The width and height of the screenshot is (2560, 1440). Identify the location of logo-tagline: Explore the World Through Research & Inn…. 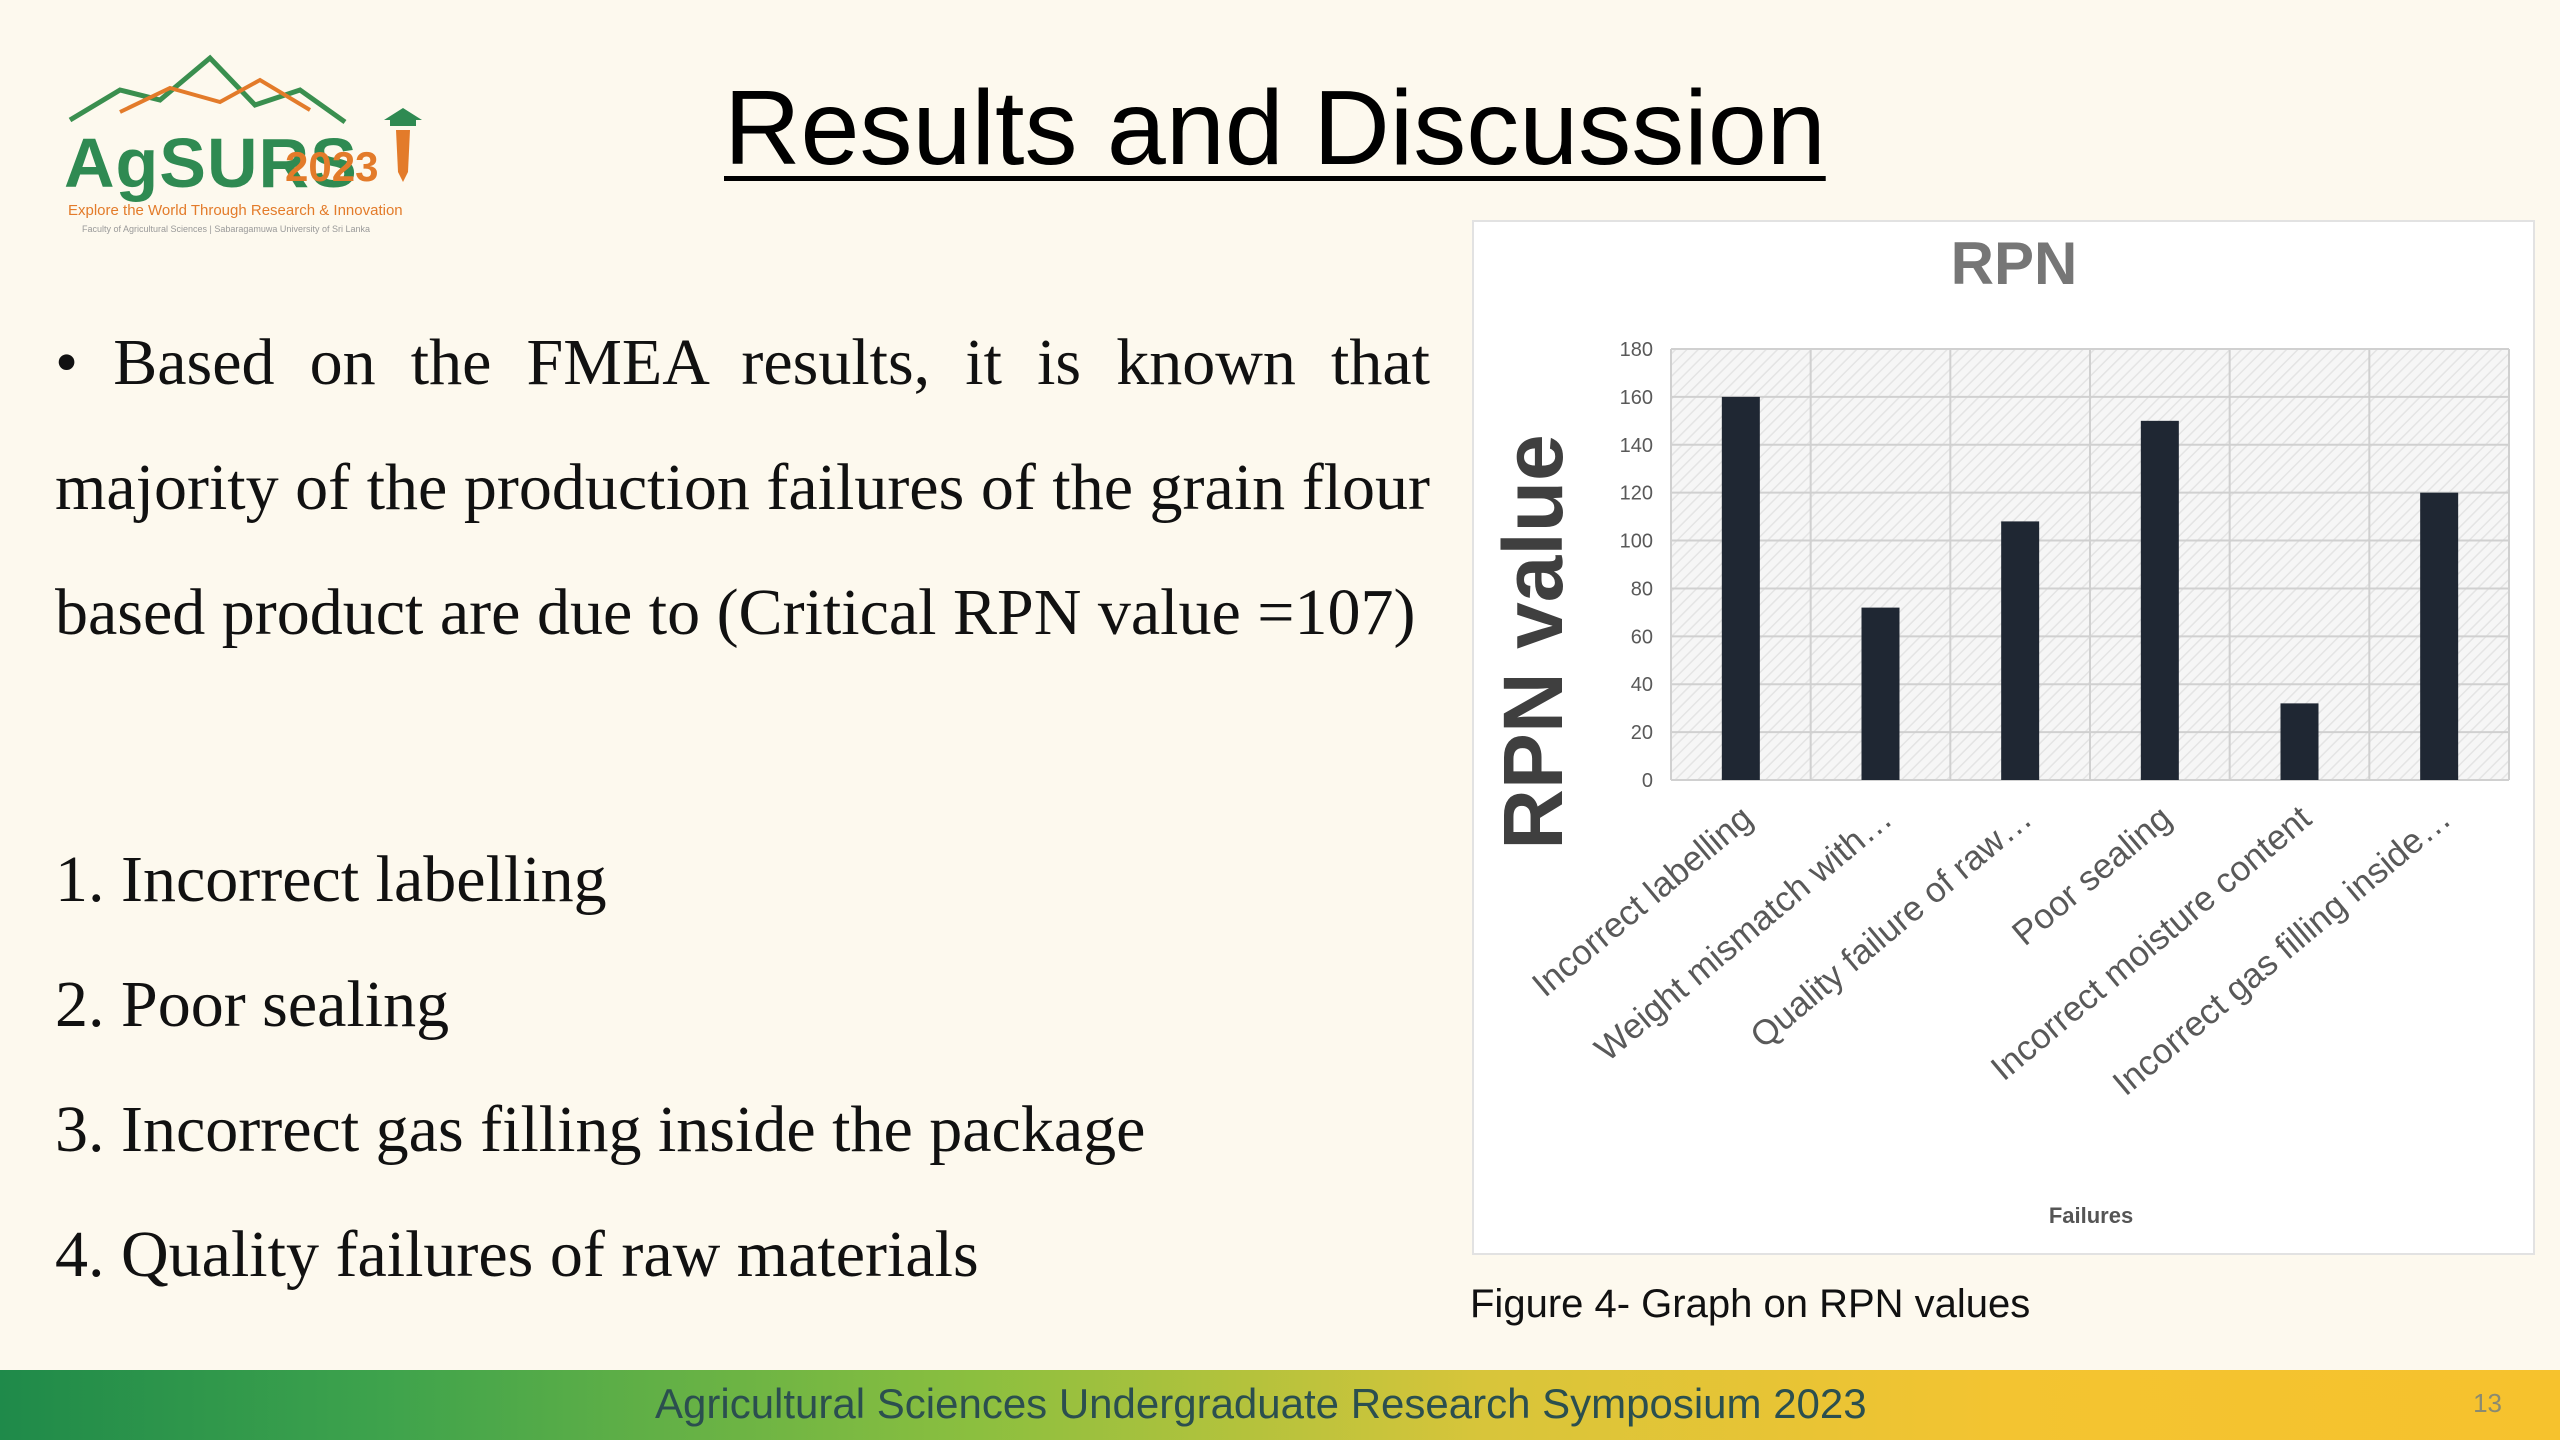
(235, 210).